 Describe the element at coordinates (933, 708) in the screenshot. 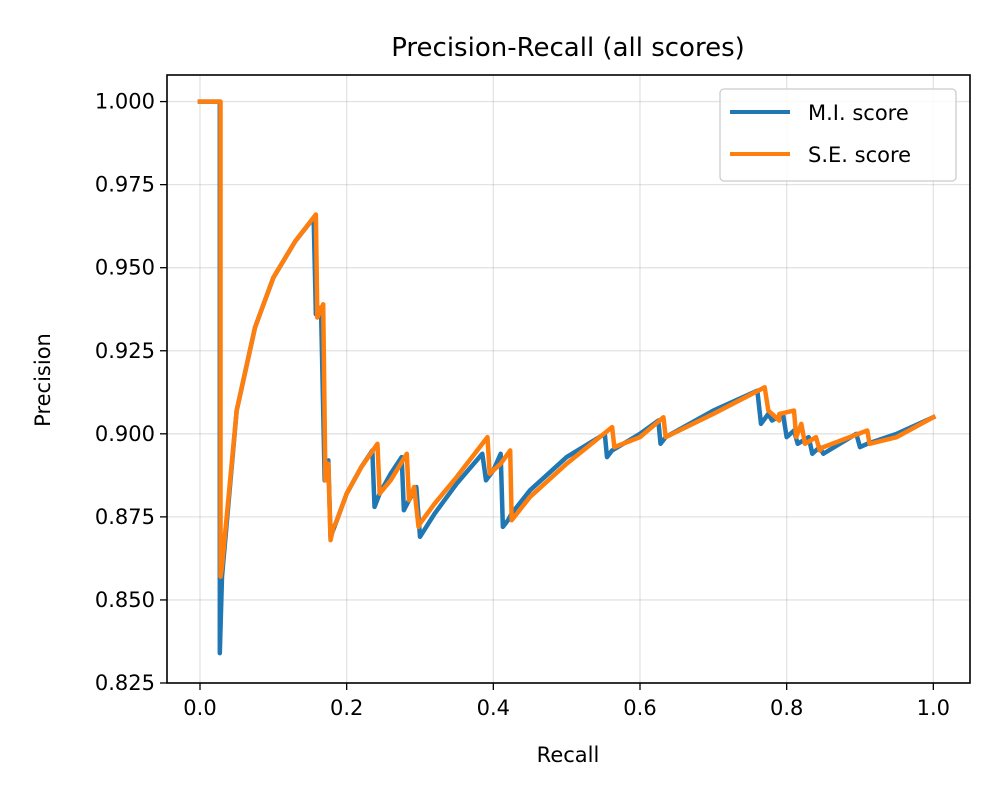

I see `x-tick-label: 1.0` at that location.